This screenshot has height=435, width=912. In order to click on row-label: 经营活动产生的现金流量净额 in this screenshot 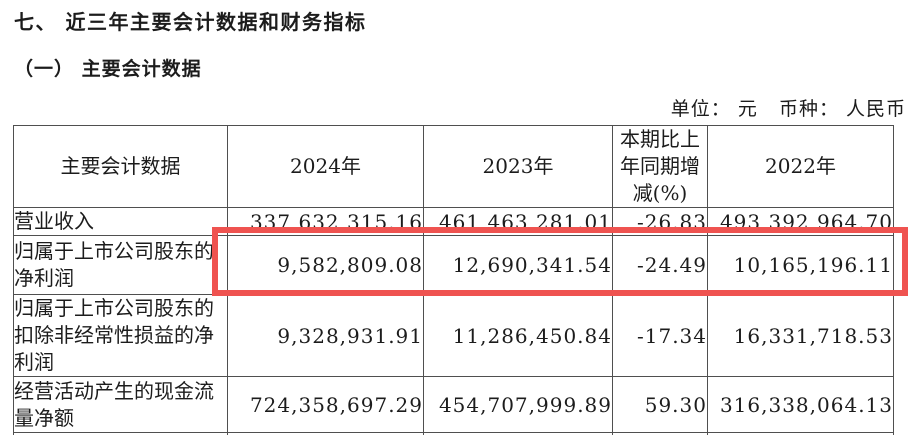, I will do `click(120, 404)`.